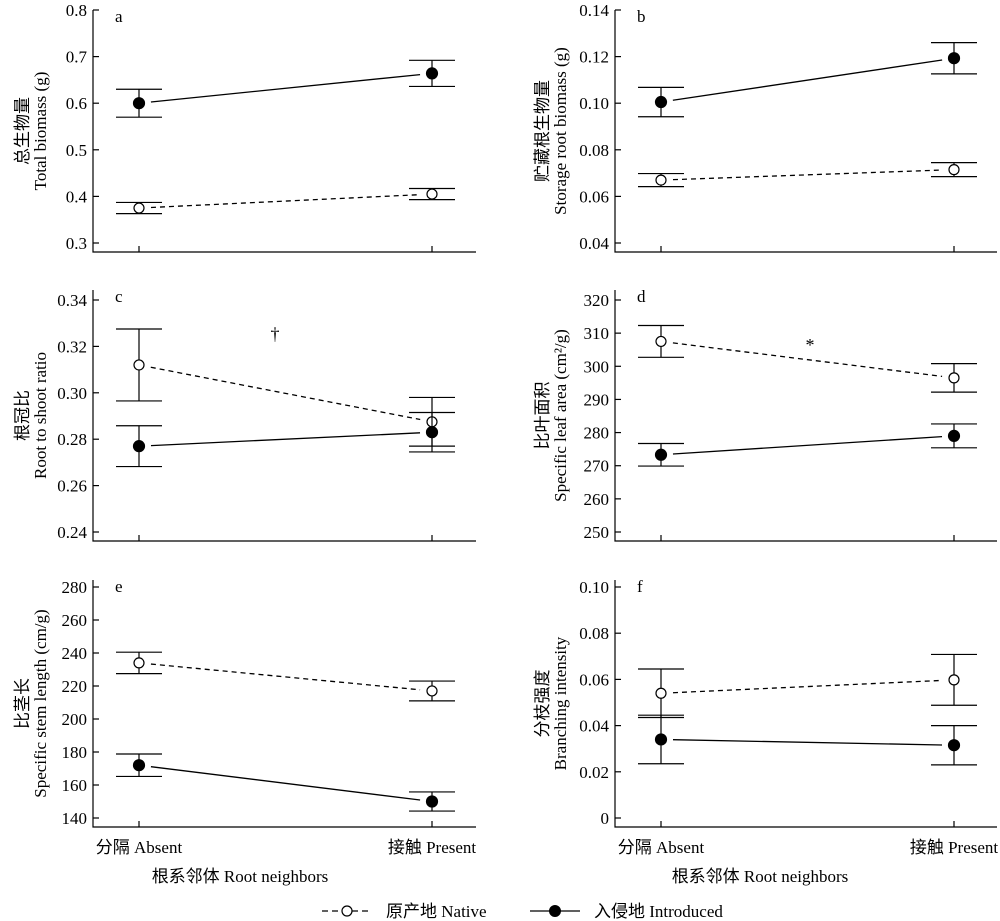 Image resolution: width=1000 pixels, height=921 pixels. Describe the element at coordinates (72, 346) in the screenshot. I see `y-tick-label: 0.32` at that location.